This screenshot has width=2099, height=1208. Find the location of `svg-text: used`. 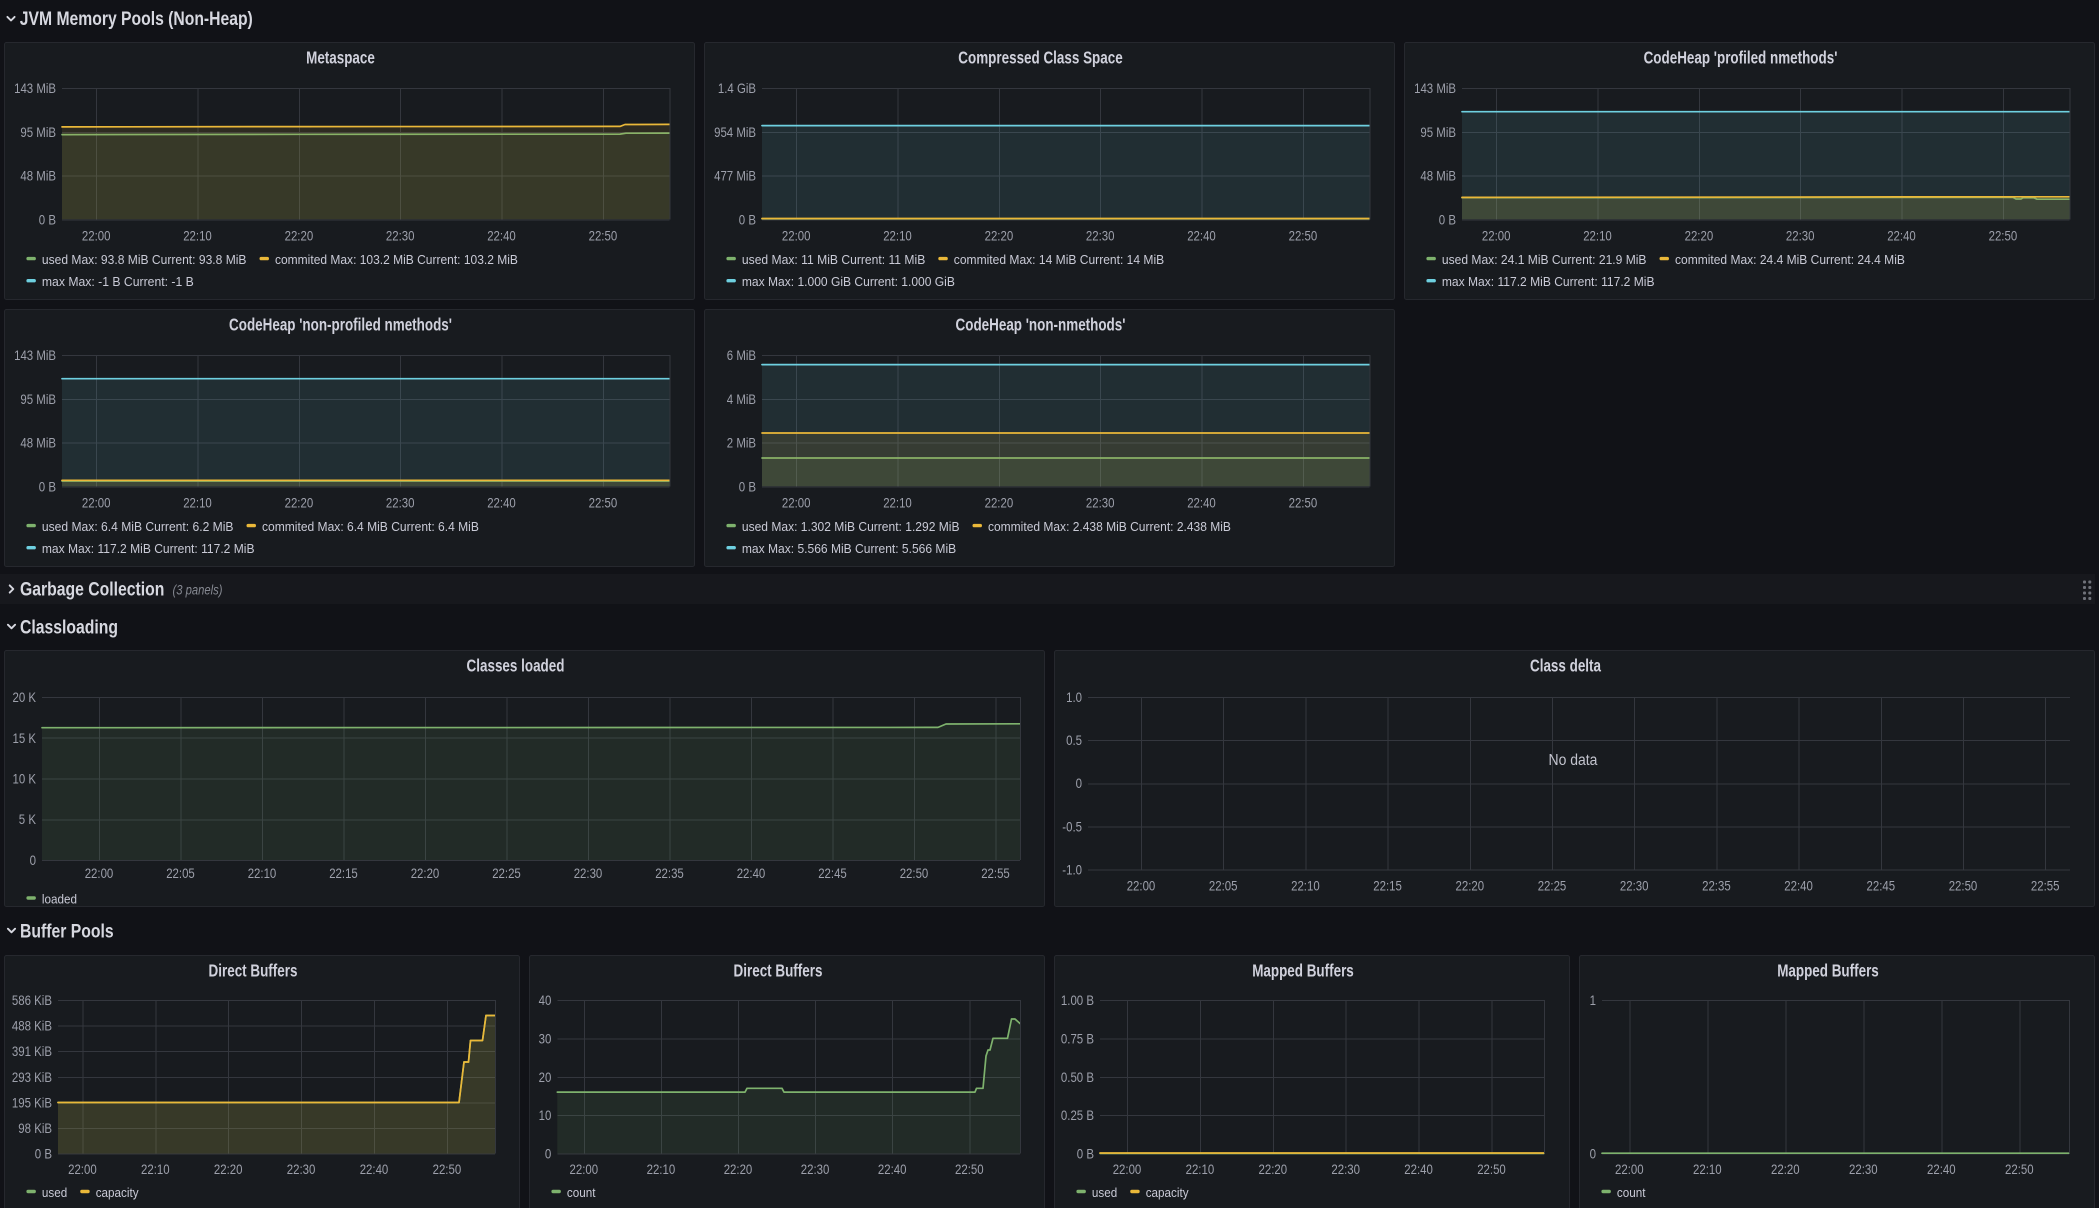

svg-text: used is located at coordinates (54, 1193).